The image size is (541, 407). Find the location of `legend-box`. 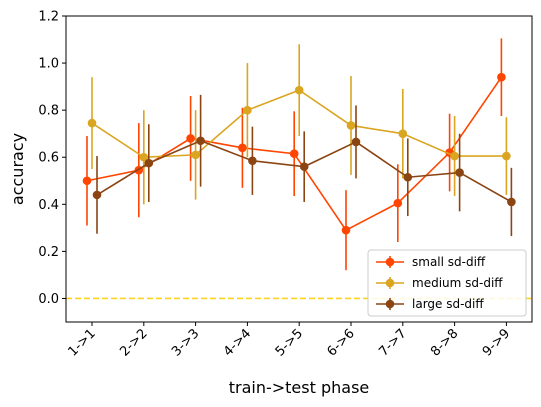

legend-box is located at coordinates (447, 283).